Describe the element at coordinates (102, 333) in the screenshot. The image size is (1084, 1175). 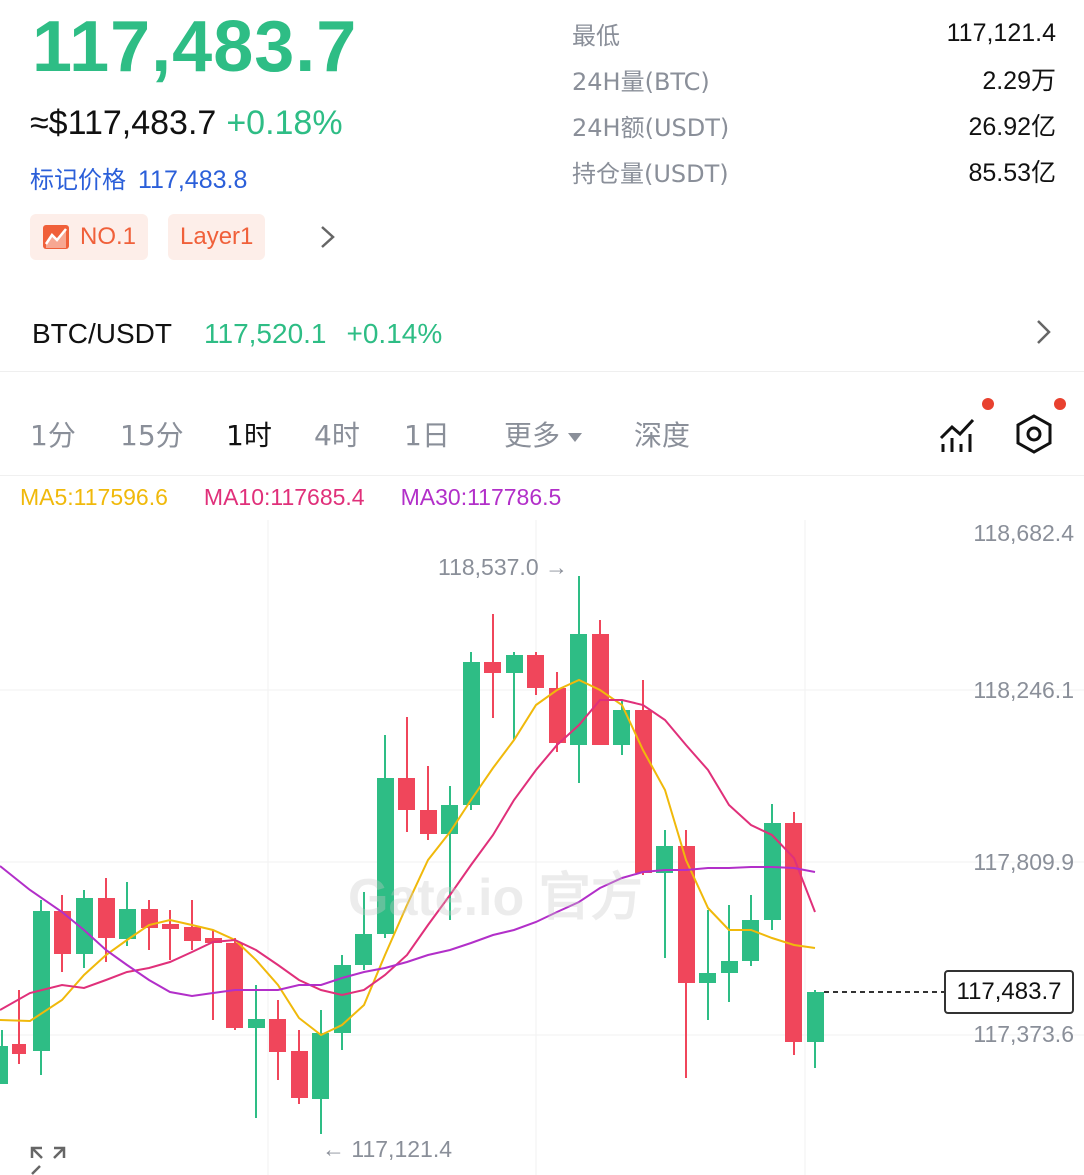
I see `pair-name: BTC/USDT` at that location.